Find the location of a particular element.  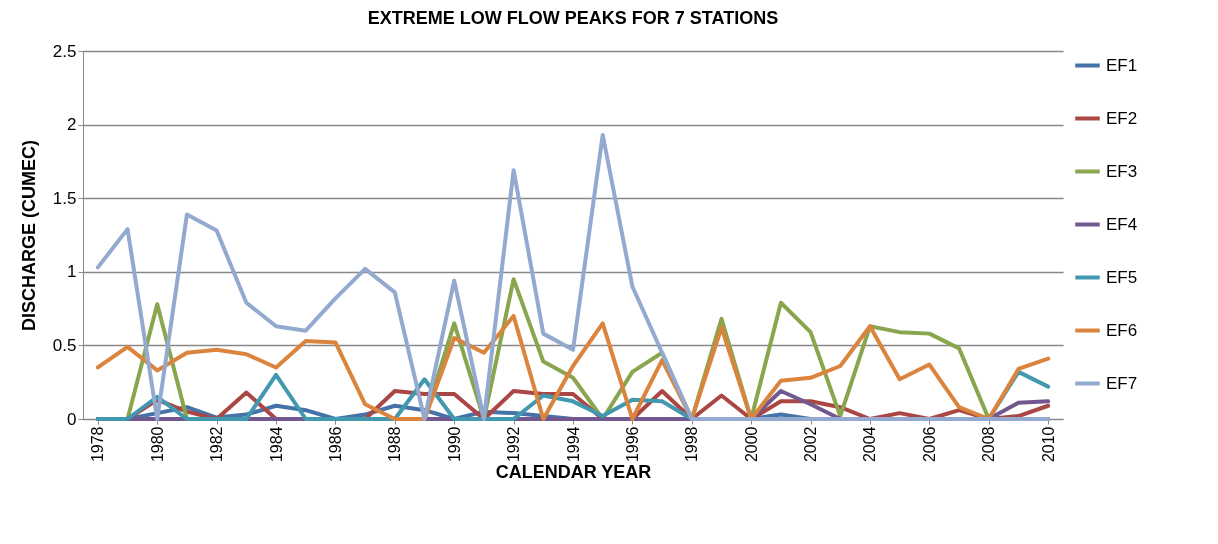

legend-label: EF3 is located at coordinates (1122, 171).